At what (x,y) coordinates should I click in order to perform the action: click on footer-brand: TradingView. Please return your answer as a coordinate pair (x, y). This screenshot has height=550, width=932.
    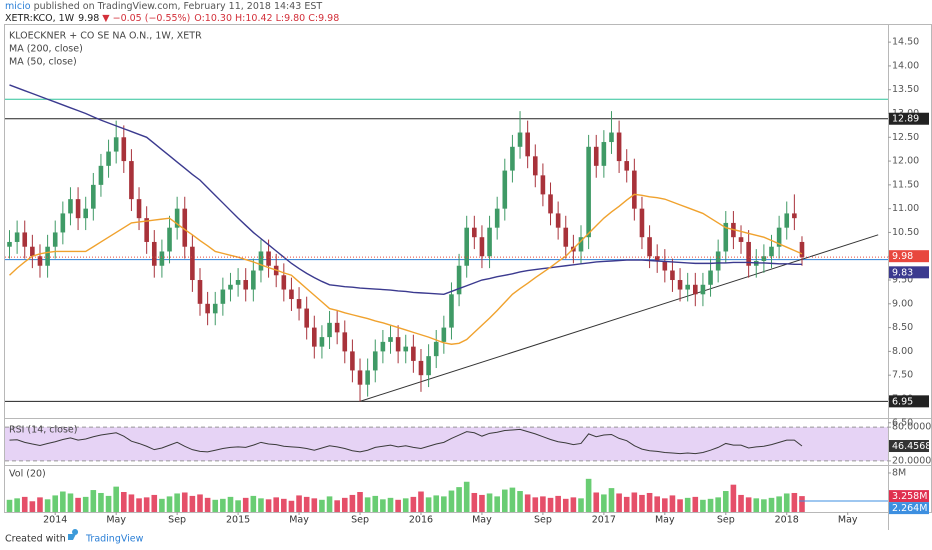
    Looking at the image, I should click on (114, 539).